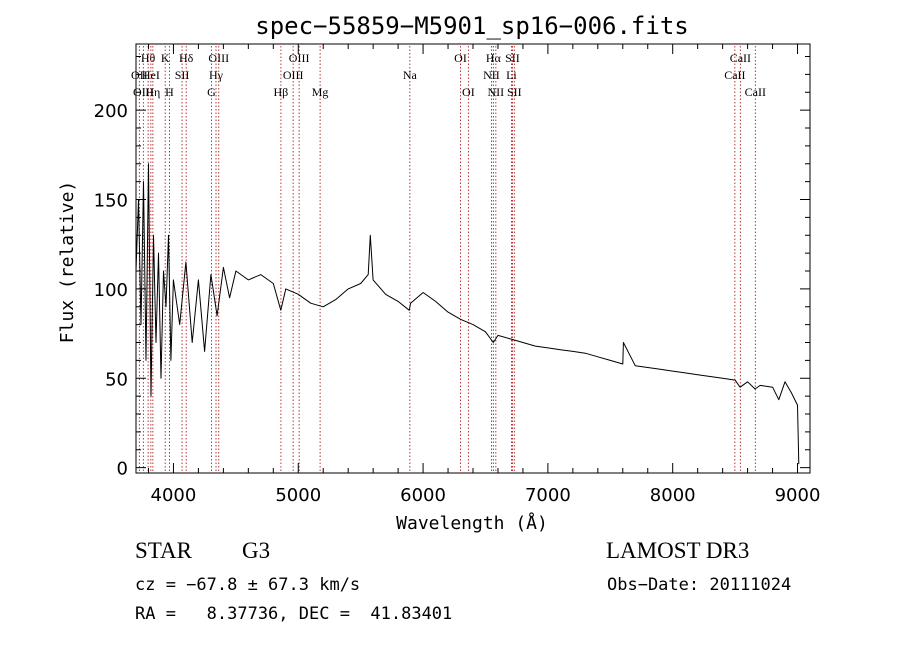 The image size is (900, 649). What do you see at coordinates (151, 75) in the screenshot?
I see `line-marker-label: HeI` at bounding box center [151, 75].